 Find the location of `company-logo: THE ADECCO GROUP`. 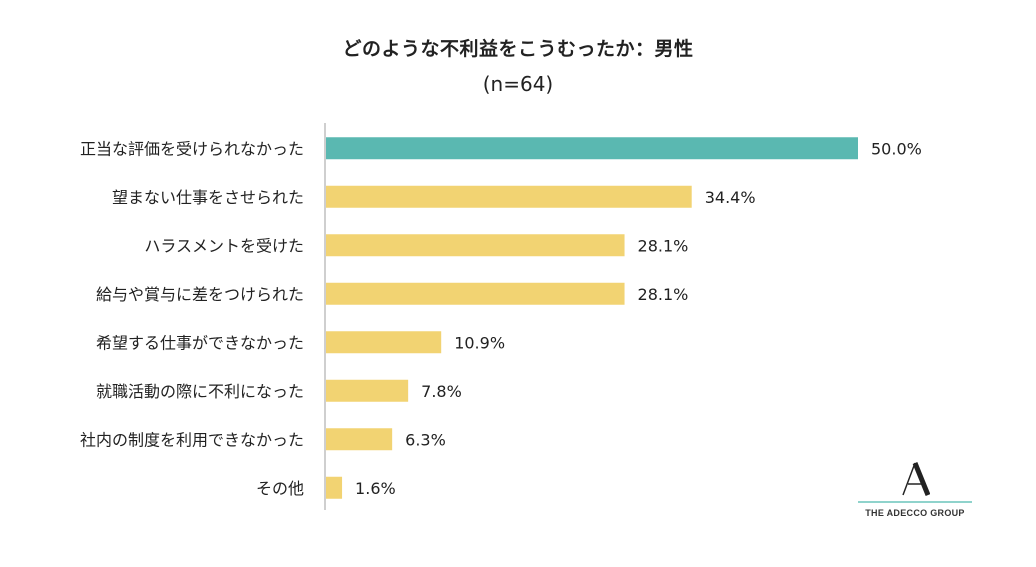

company-logo: THE ADECCO GROUP is located at coordinates (915, 492).